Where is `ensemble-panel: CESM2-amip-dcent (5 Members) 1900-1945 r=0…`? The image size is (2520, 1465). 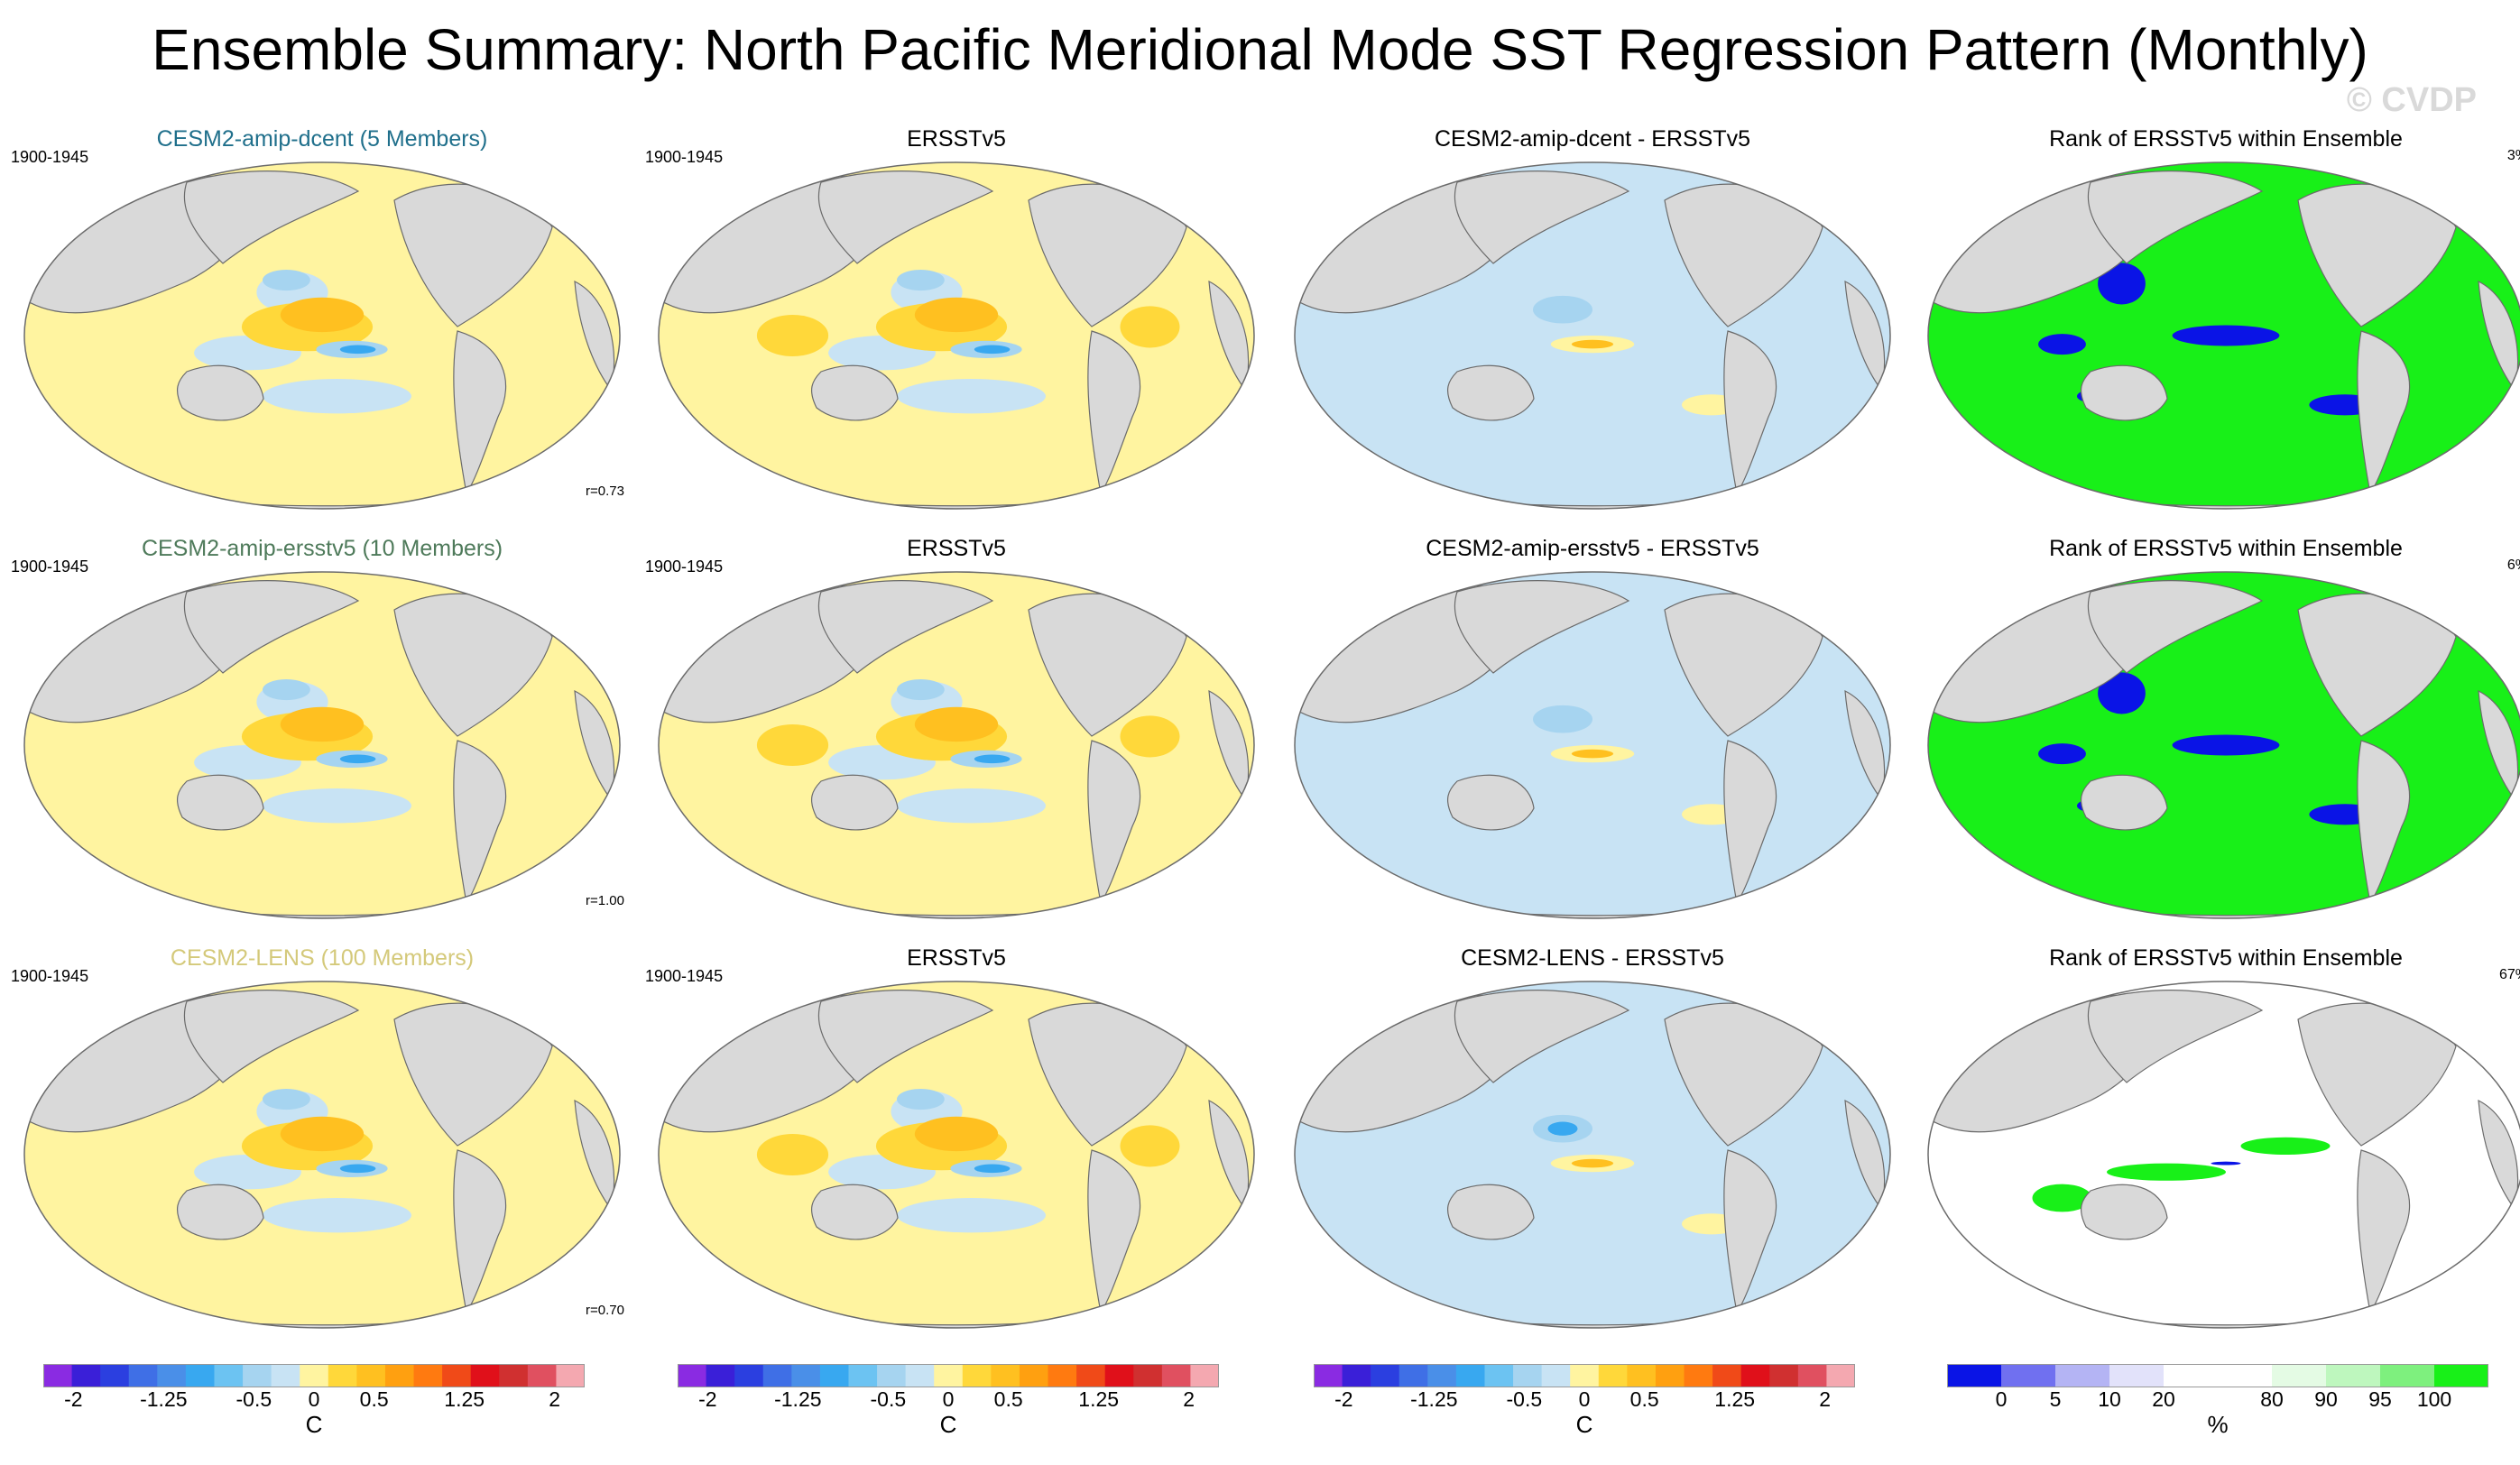 ensemble-panel: CESM2-amip-dcent (5 Members) 1900-1945 r=0… is located at coordinates (322, 325).